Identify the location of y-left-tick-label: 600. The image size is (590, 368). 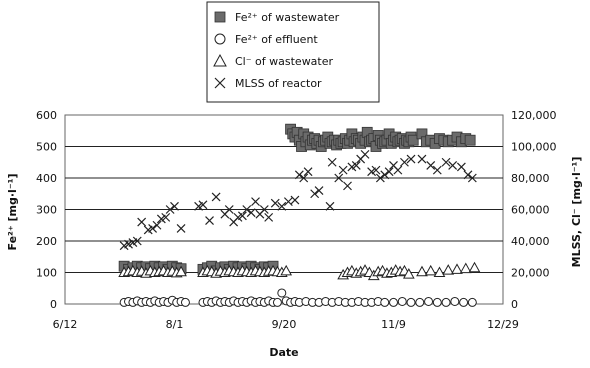
(46, 115).